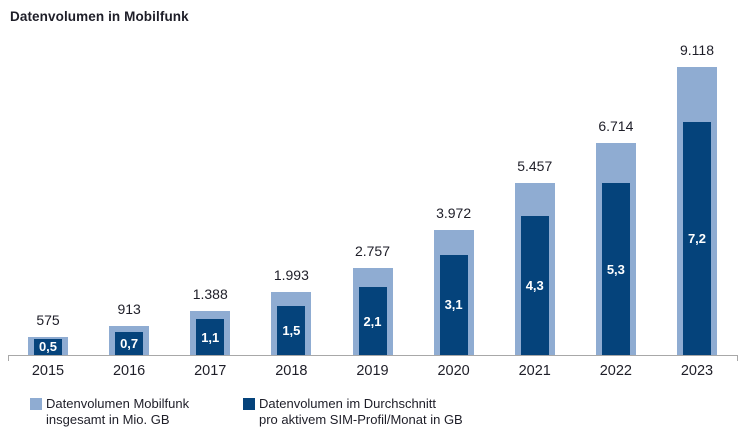 Image resolution: width=750 pixels, height=445 pixels. Describe the element at coordinates (129, 309) in the screenshot. I see `total-value-label: 913` at that location.